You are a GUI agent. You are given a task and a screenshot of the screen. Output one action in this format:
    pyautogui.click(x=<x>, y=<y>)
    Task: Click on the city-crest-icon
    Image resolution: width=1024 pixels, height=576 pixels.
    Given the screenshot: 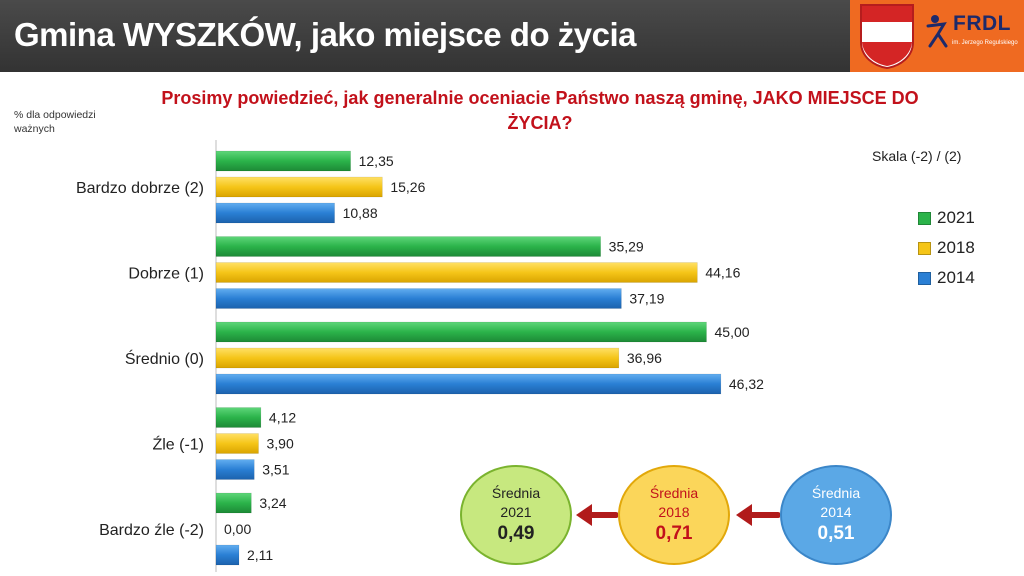 What is the action you would take?
    pyautogui.click(x=887, y=37)
    